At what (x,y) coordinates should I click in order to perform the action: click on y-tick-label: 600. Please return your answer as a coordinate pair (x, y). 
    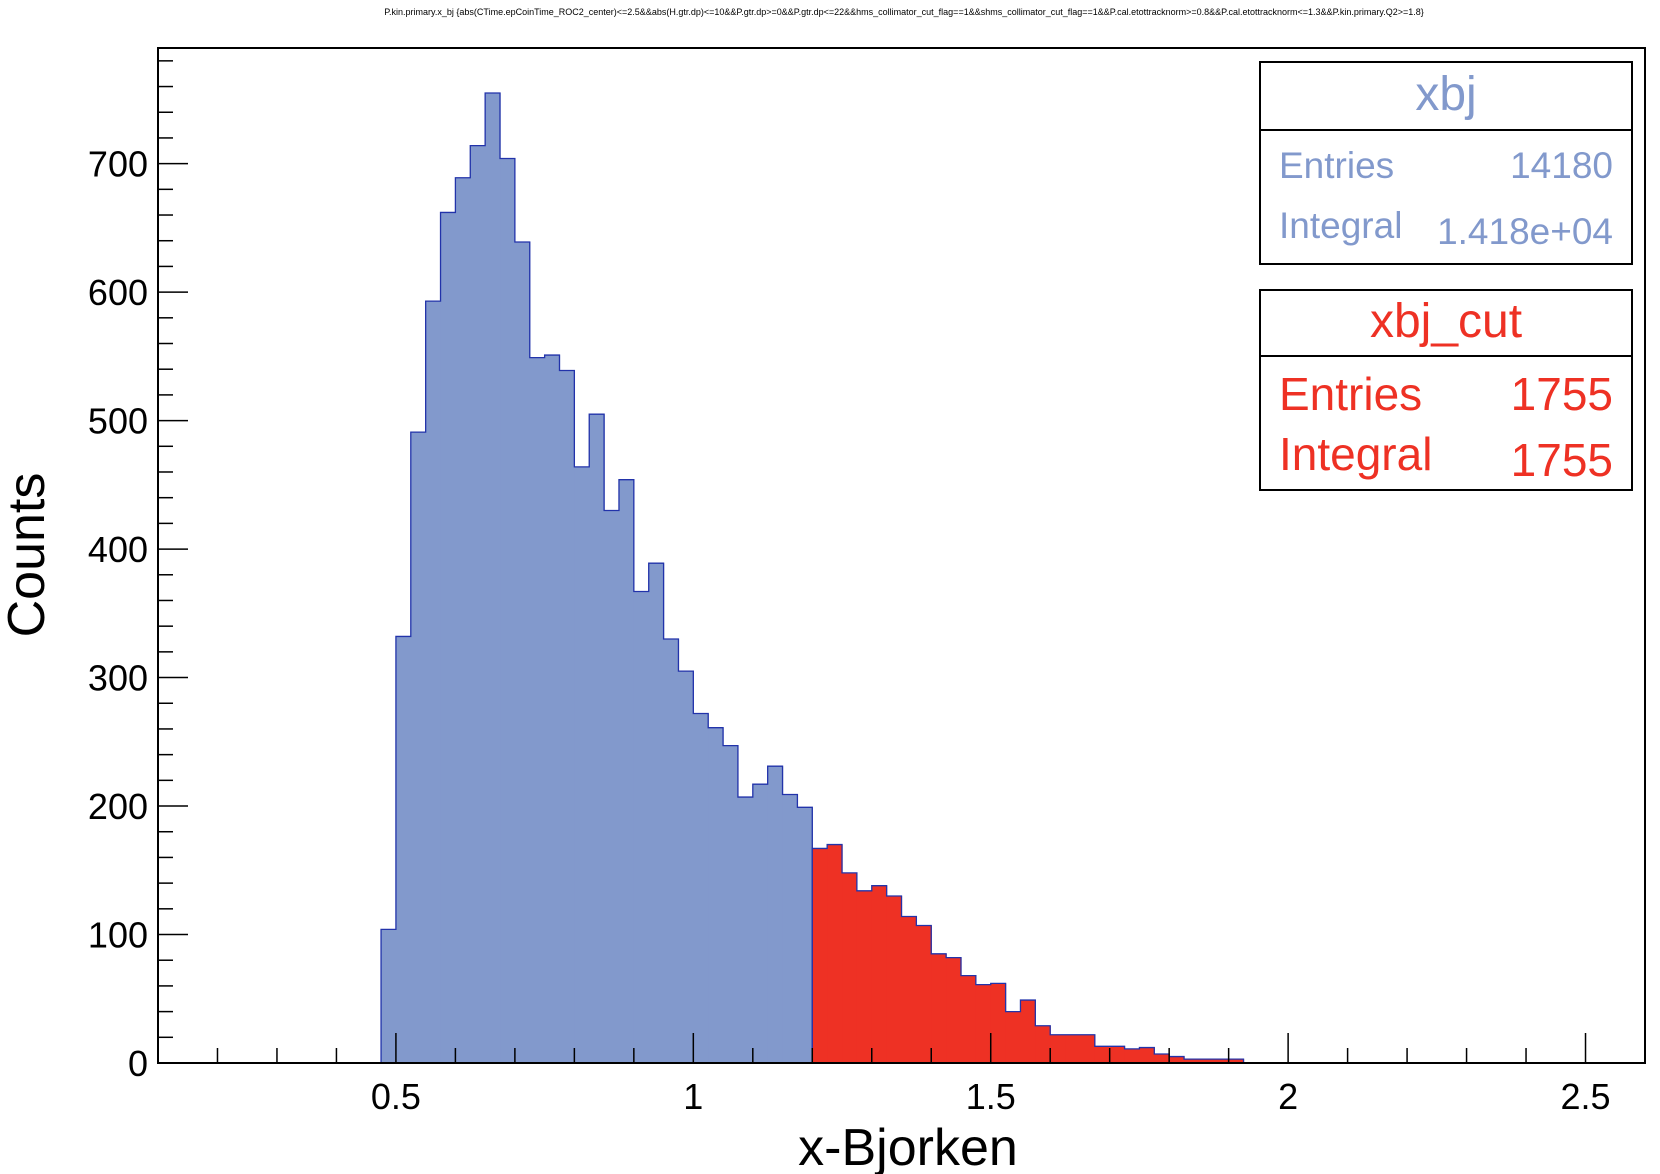
    Looking at the image, I should click on (118, 292).